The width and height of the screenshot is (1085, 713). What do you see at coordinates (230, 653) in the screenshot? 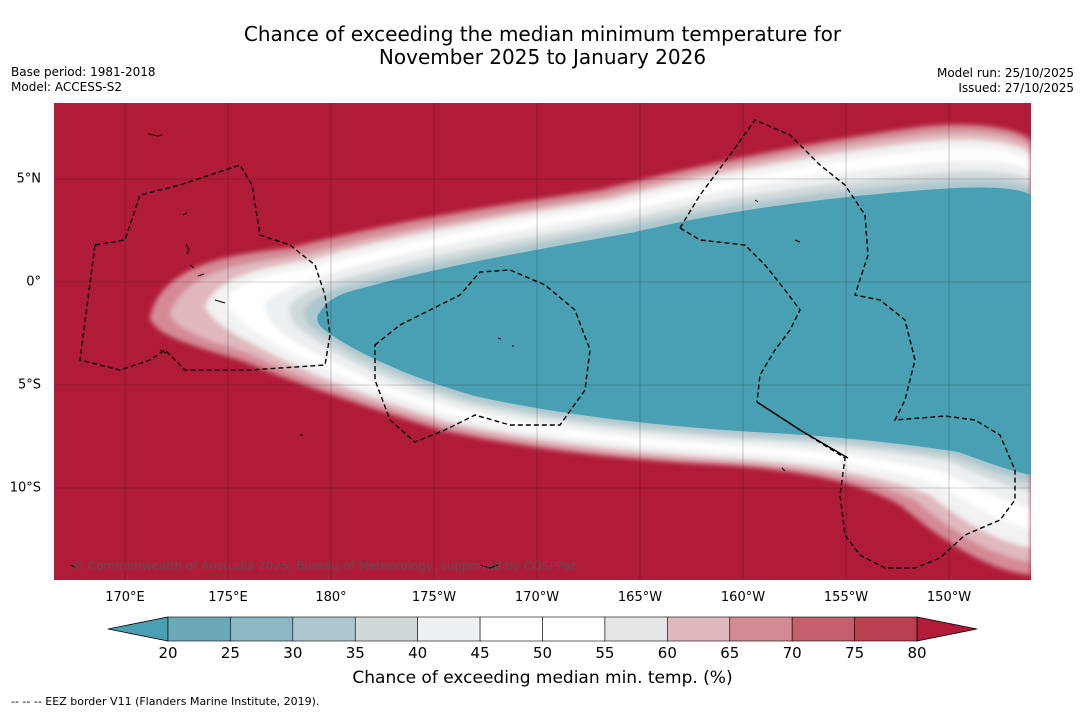
I see `colorbar-tick-25: 25` at bounding box center [230, 653].